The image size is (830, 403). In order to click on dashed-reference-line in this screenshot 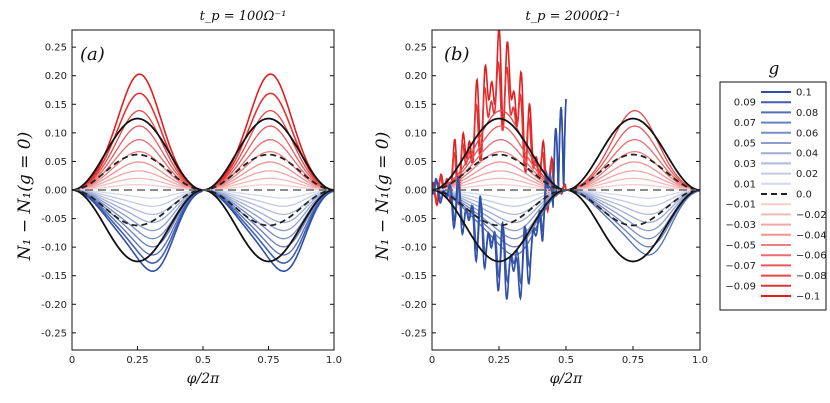, I will do `click(203, 172)`.